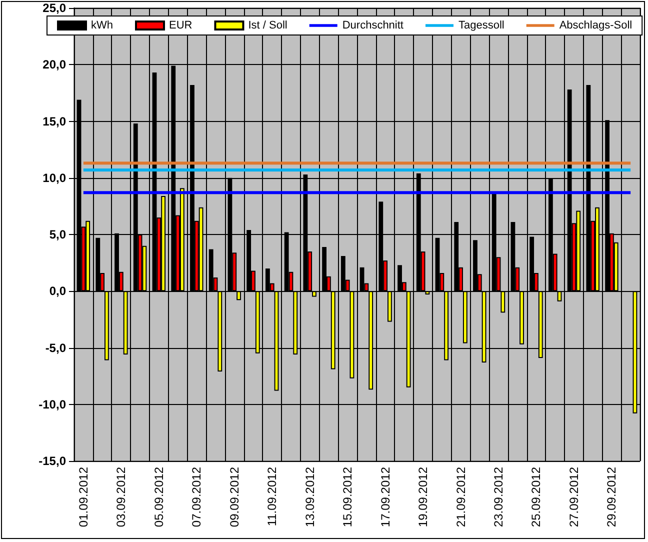 The width and height of the screenshot is (648, 542). What do you see at coordinates (373, 26) in the screenshot?
I see `legend-label: Durchschnitt` at bounding box center [373, 26].